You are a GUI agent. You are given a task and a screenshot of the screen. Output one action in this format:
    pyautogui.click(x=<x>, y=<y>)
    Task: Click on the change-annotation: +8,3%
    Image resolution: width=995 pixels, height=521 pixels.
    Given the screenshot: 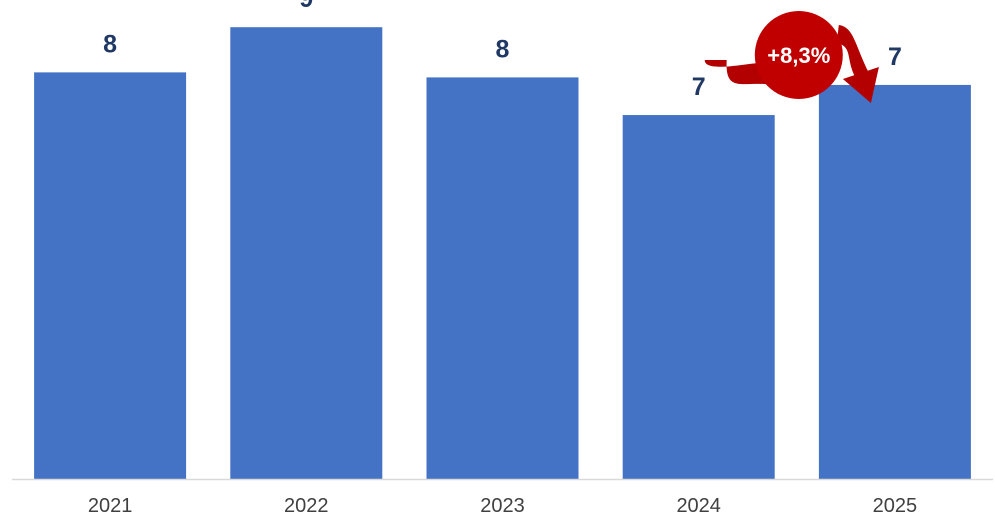 What is the action you would take?
    pyautogui.click(x=791, y=57)
    